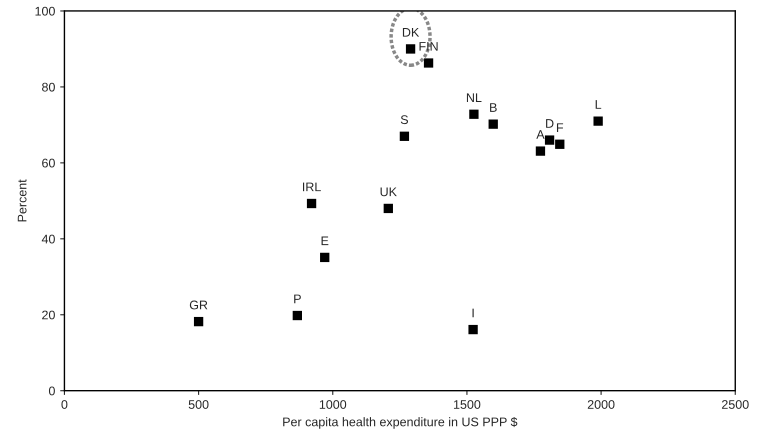 The height and width of the screenshot is (439, 758). Describe the element at coordinates (400, 422) in the screenshot. I see `x-axis-title: Per capita health expenditure in US PPP $` at that location.